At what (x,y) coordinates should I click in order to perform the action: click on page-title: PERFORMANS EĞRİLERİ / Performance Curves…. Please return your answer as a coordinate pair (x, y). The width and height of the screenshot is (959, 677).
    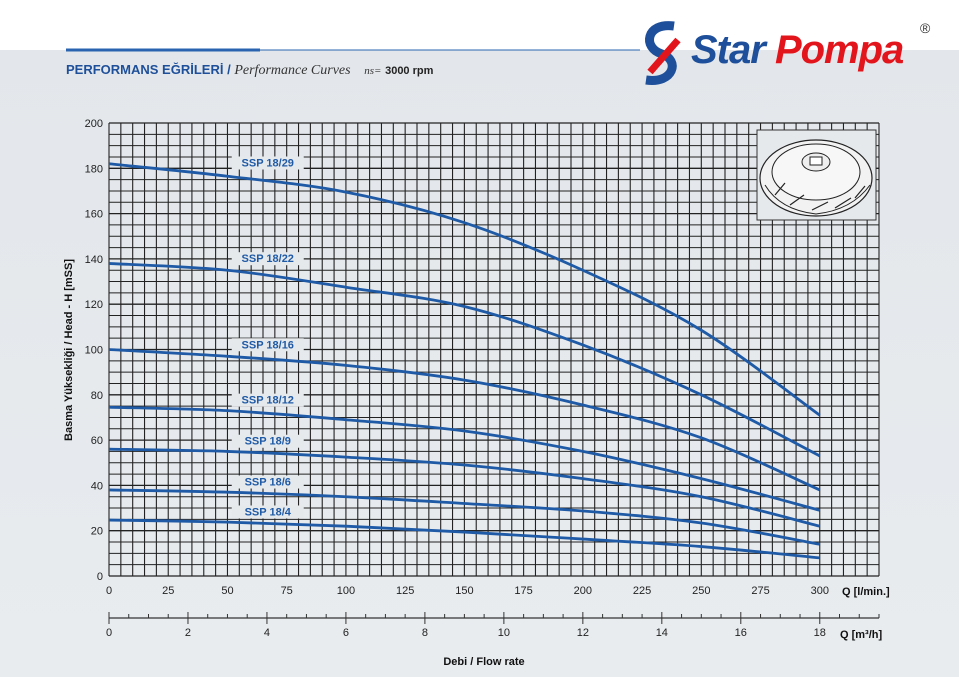
    Looking at the image, I should click on (249, 70).